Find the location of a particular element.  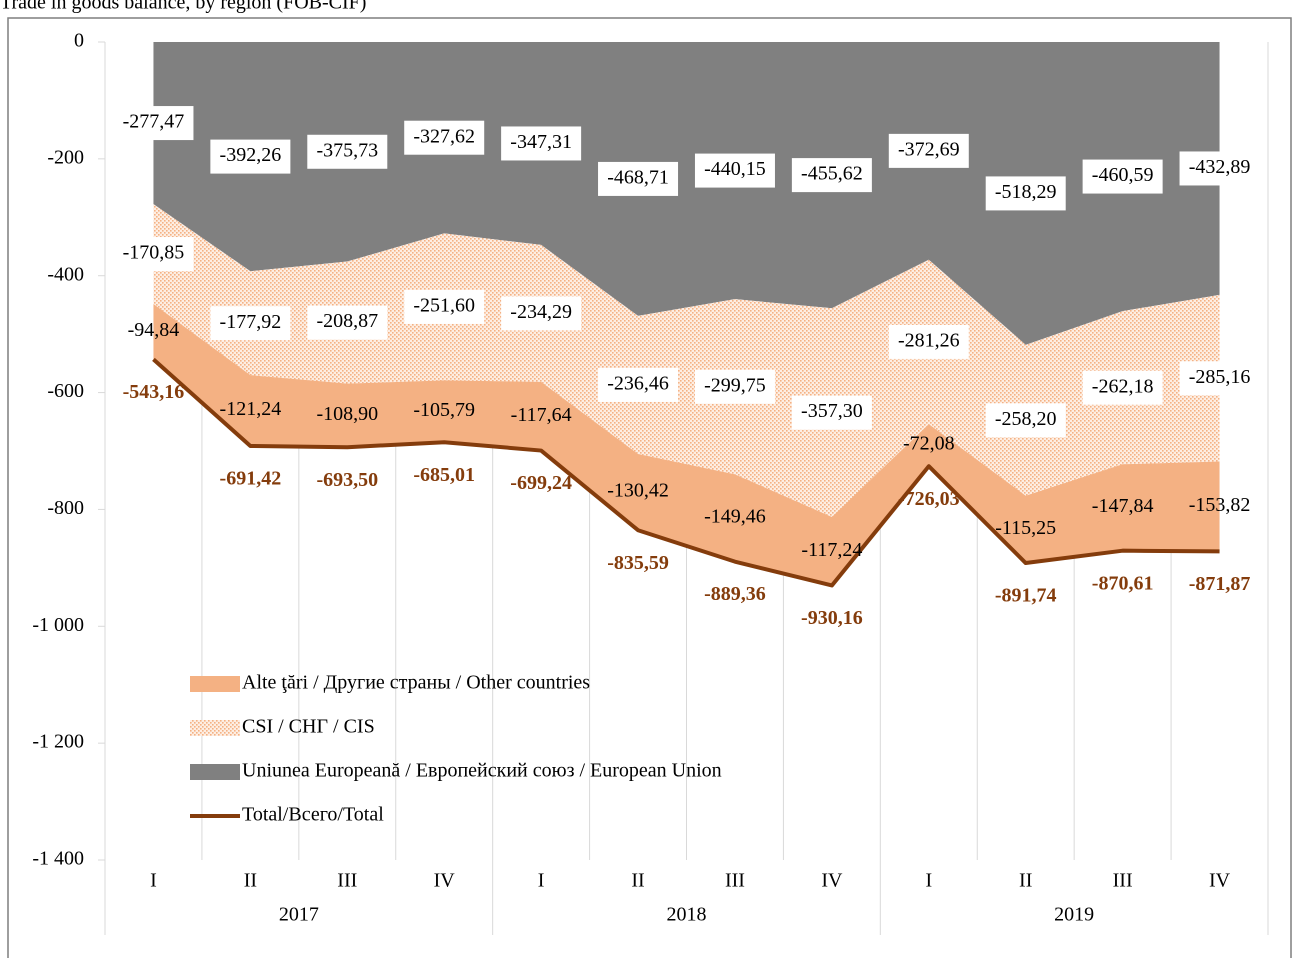

data-label: -299,75 is located at coordinates (735, 385).